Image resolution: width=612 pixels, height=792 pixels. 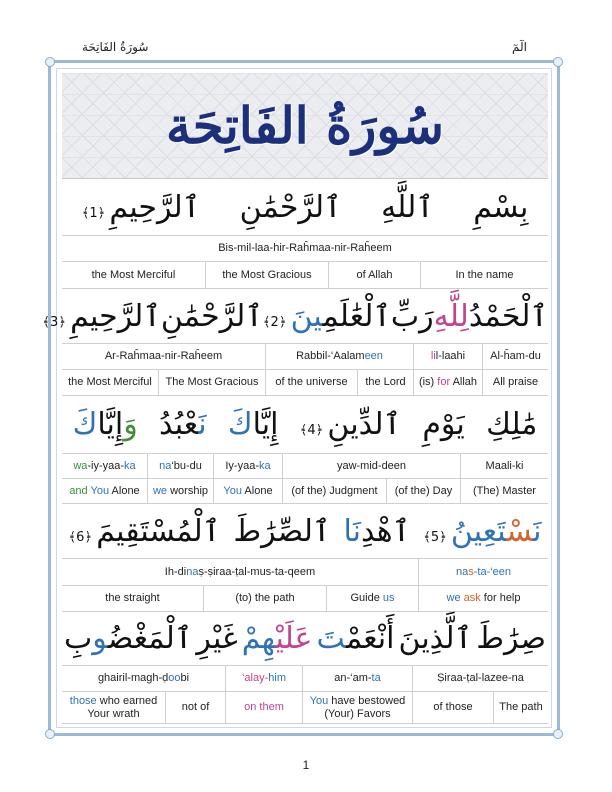 What do you see at coordinates (451, 316) in the screenshot?
I see `arabic-word: لِلَّهِ` at bounding box center [451, 316].